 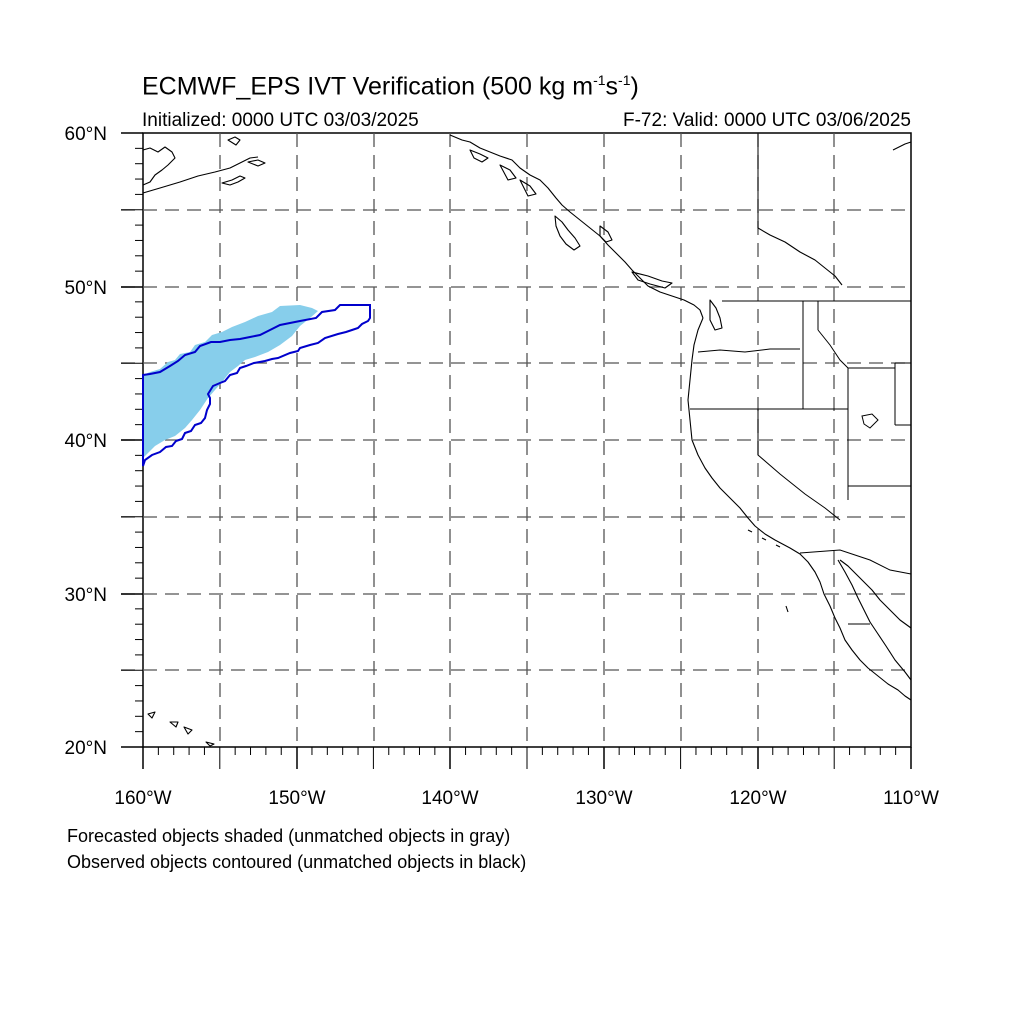 I want to click on lat-label: 30°N, so click(x=86, y=595).